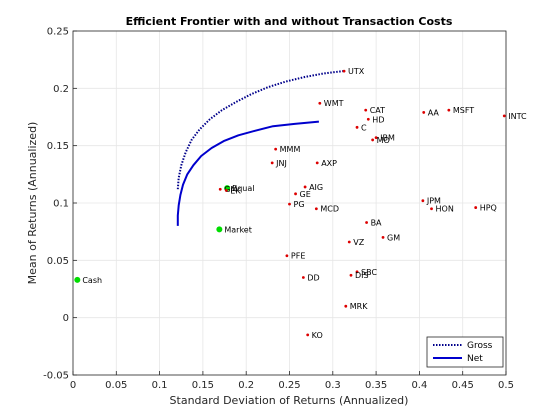  Describe the element at coordinates (463, 110) in the screenshot. I see `data-point-label: MSFT` at that location.